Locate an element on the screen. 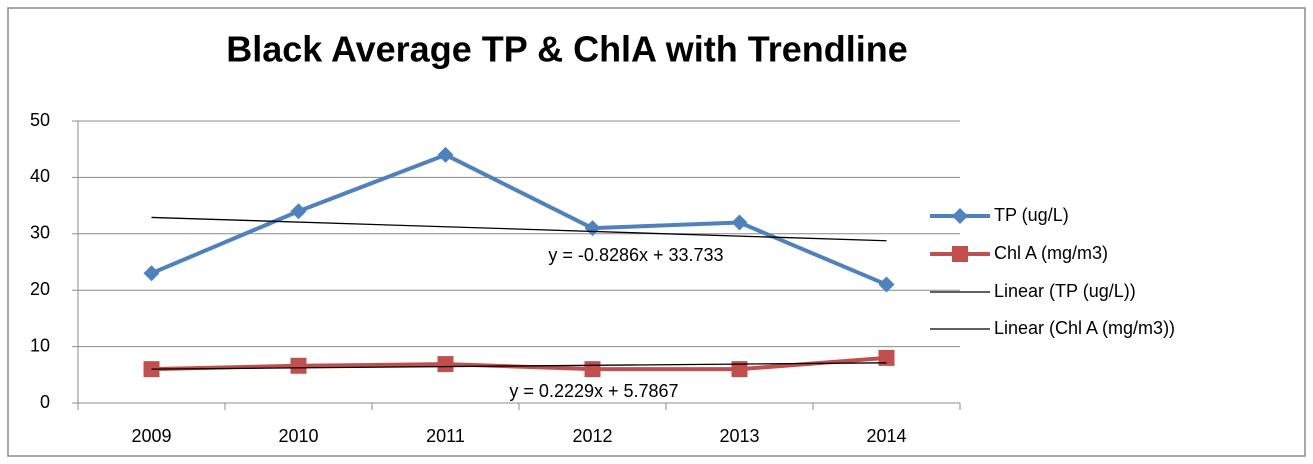 Image resolution: width=1313 pixels, height=464 pixels. legend-label: Linear (TP (ug/L)) is located at coordinates (1065, 291).